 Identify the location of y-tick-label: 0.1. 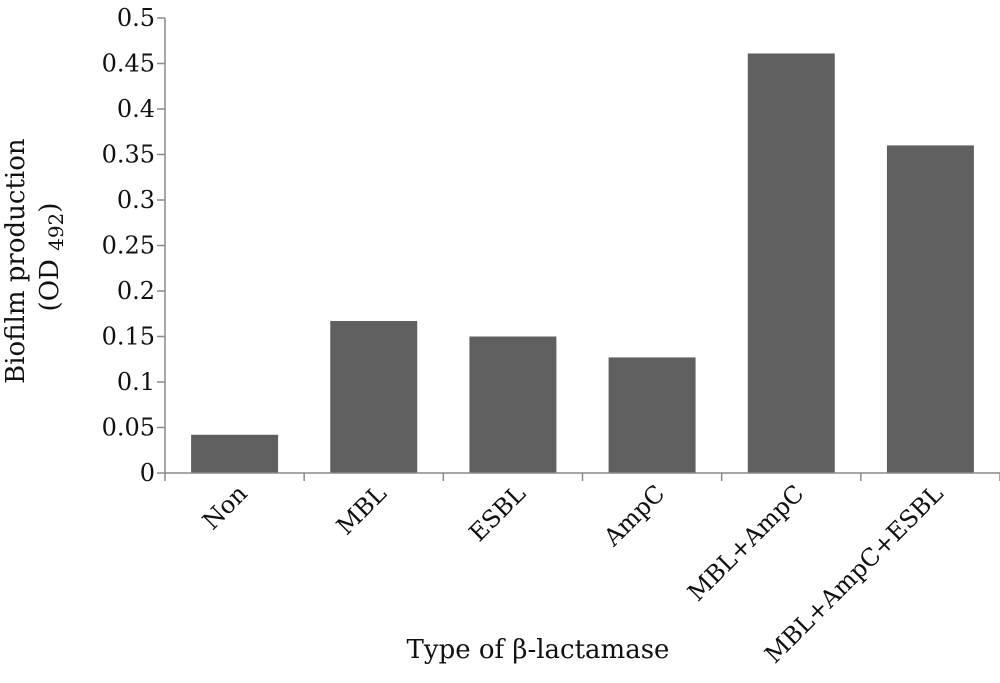
(136, 382).